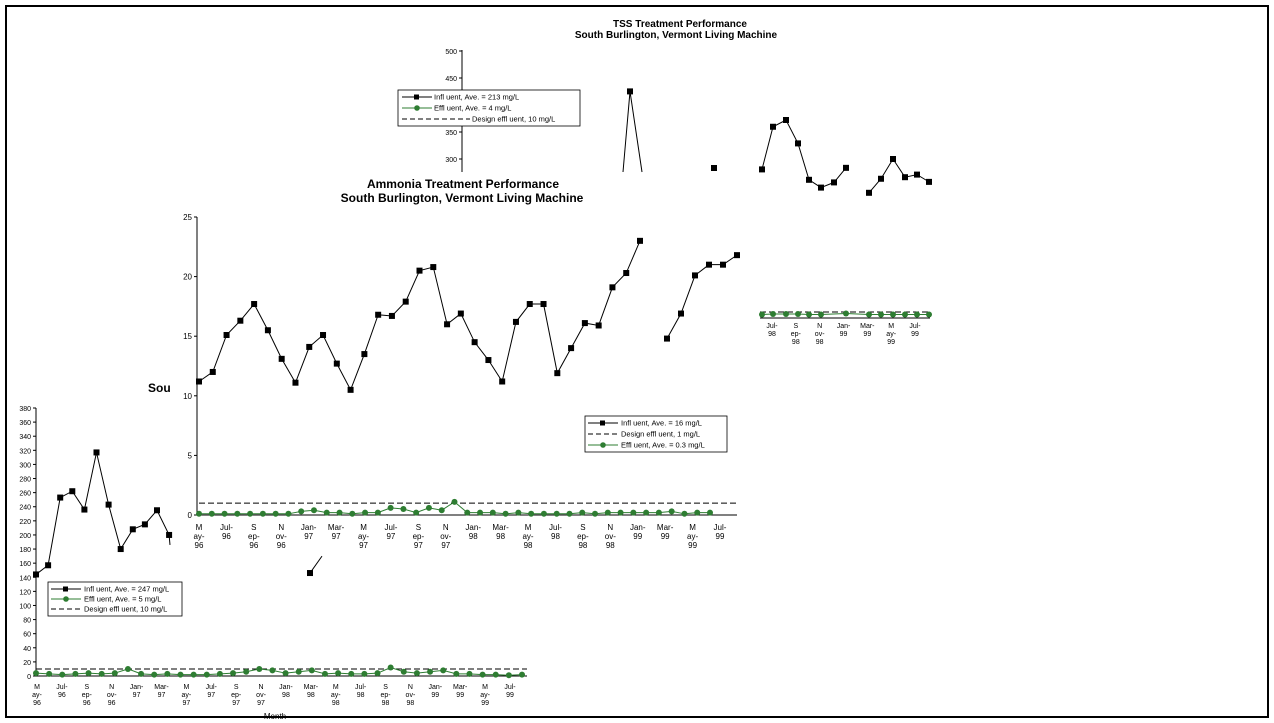 The image size is (1274, 723). What do you see at coordinates (137, 691) in the screenshot?
I see `lower-x-tick: Jan-97` at bounding box center [137, 691].